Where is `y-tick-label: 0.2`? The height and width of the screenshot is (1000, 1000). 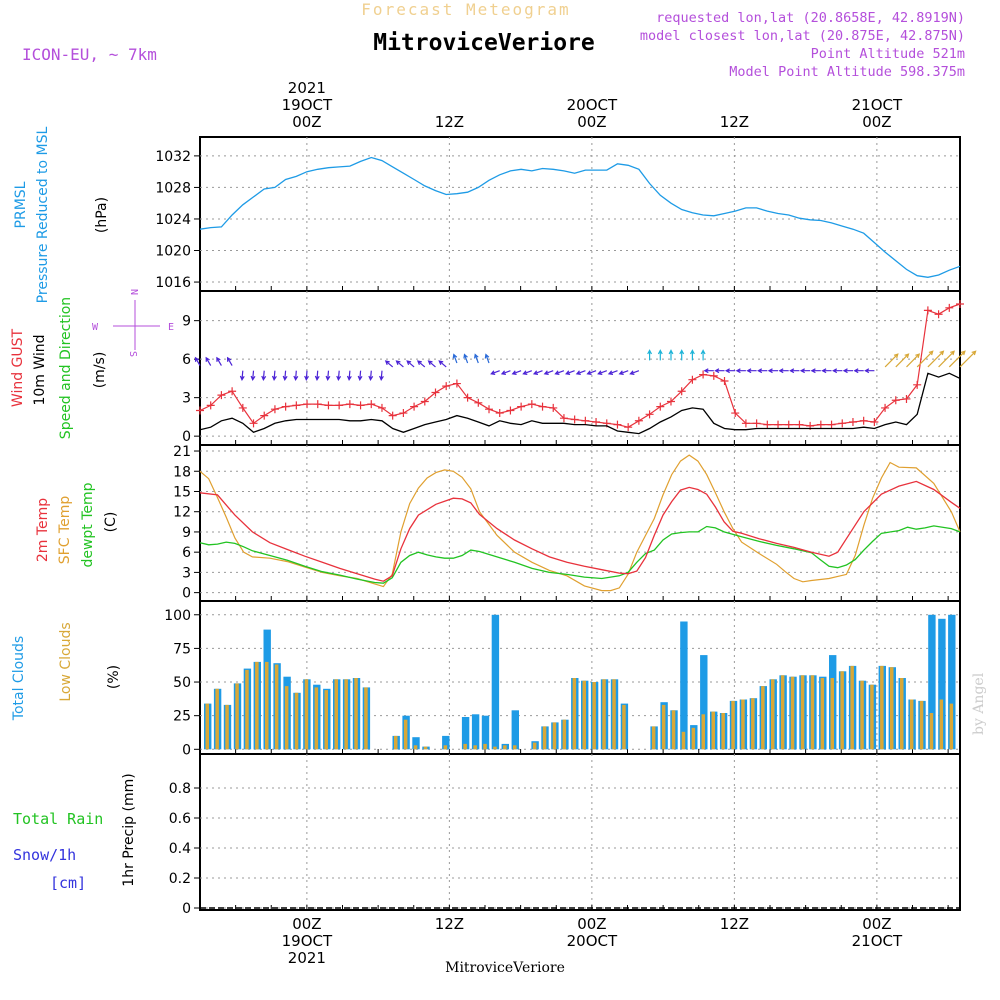
y-tick-label: 0.2 is located at coordinates (180, 879).